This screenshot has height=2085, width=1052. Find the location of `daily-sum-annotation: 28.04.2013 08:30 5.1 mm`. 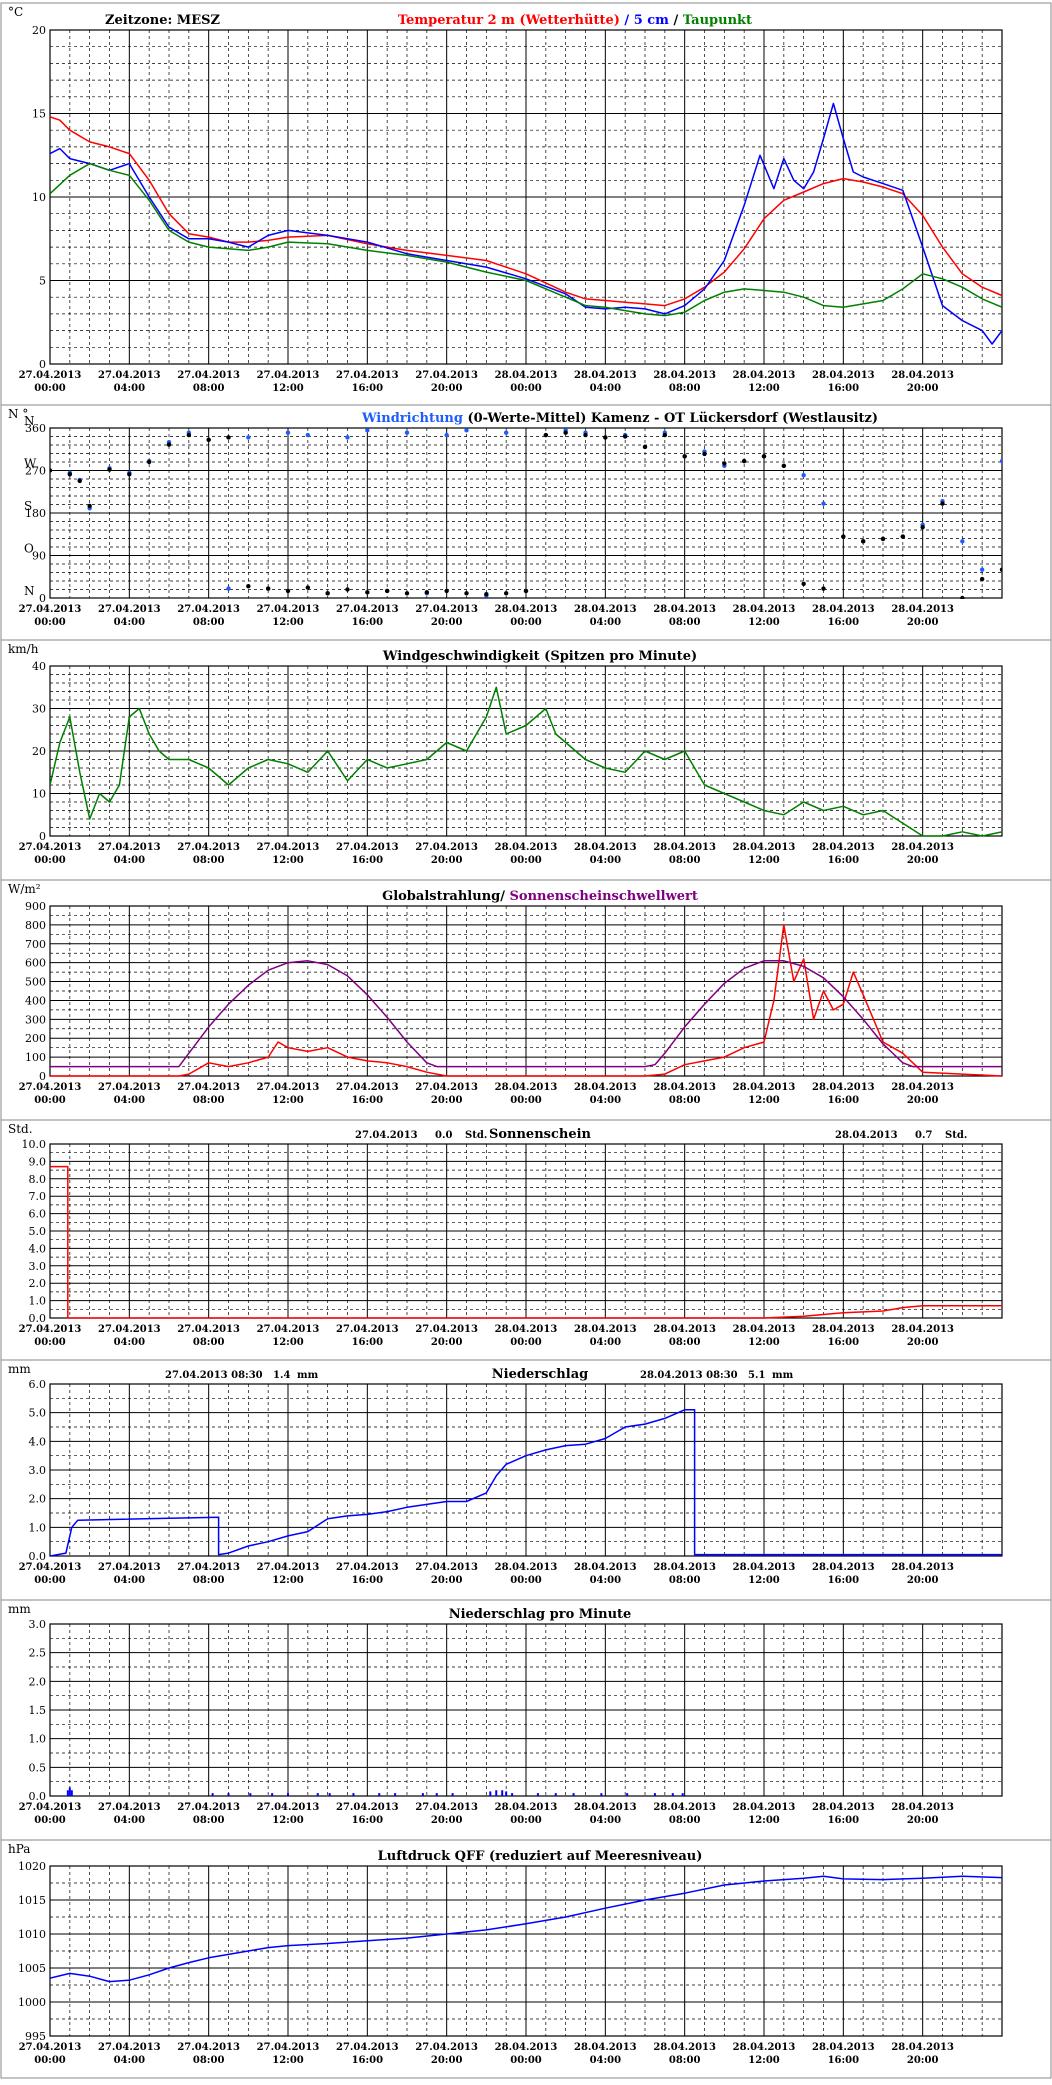

daily-sum-annotation: 28.04.2013 08:30 5.1 mm is located at coordinates (717, 1375).